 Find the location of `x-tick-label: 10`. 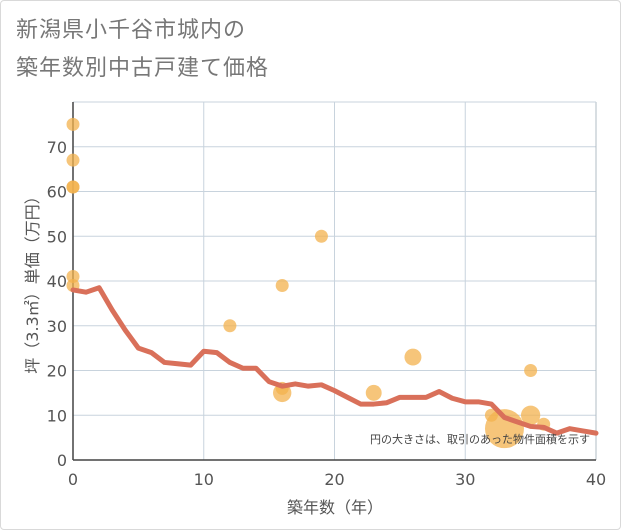

x-tick-label: 10 is located at coordinates (204, 479).